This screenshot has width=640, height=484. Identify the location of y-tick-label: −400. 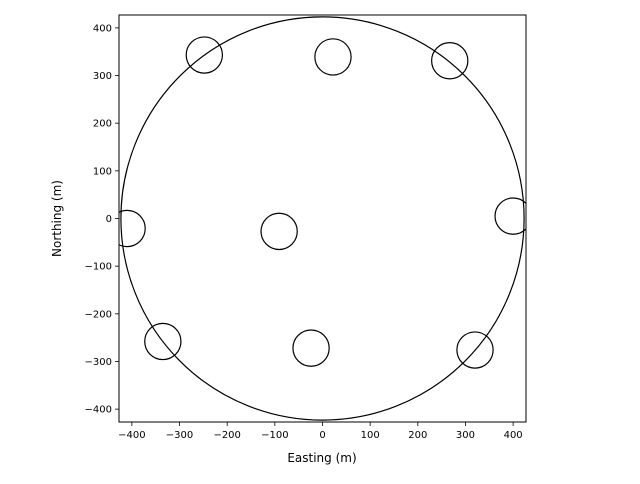
(98, 410).